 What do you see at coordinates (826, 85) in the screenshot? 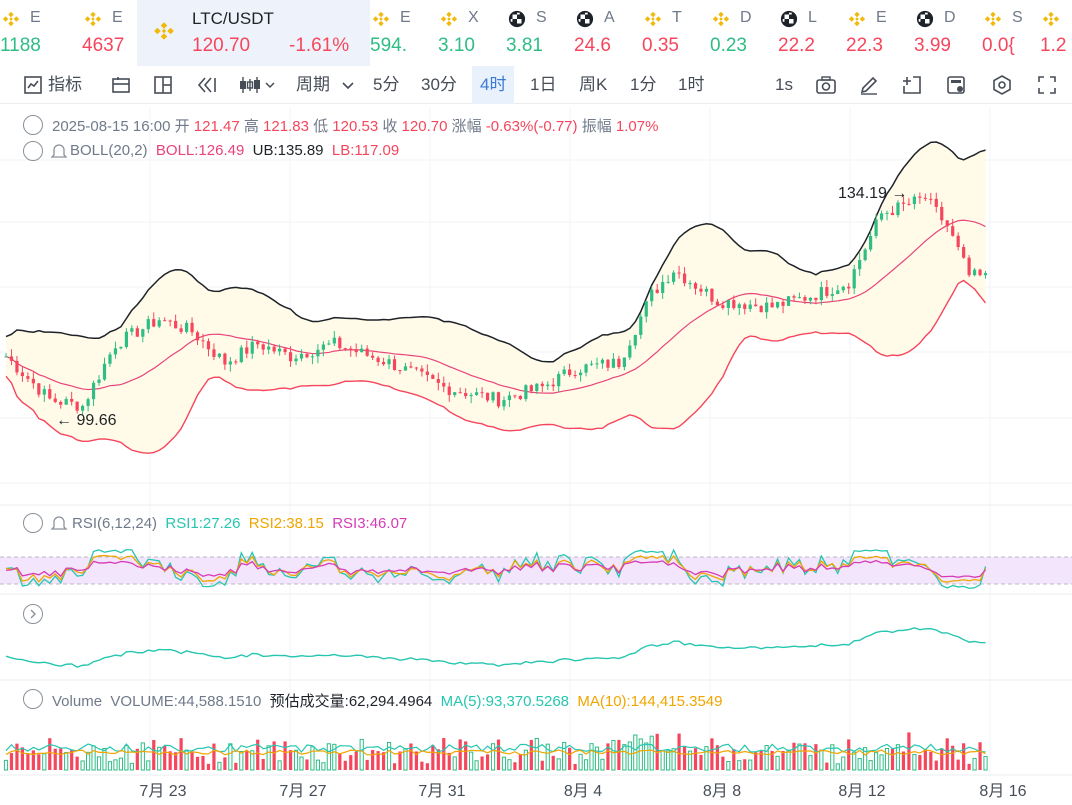
I see `camera-icon` at bounding box center [826, 85].